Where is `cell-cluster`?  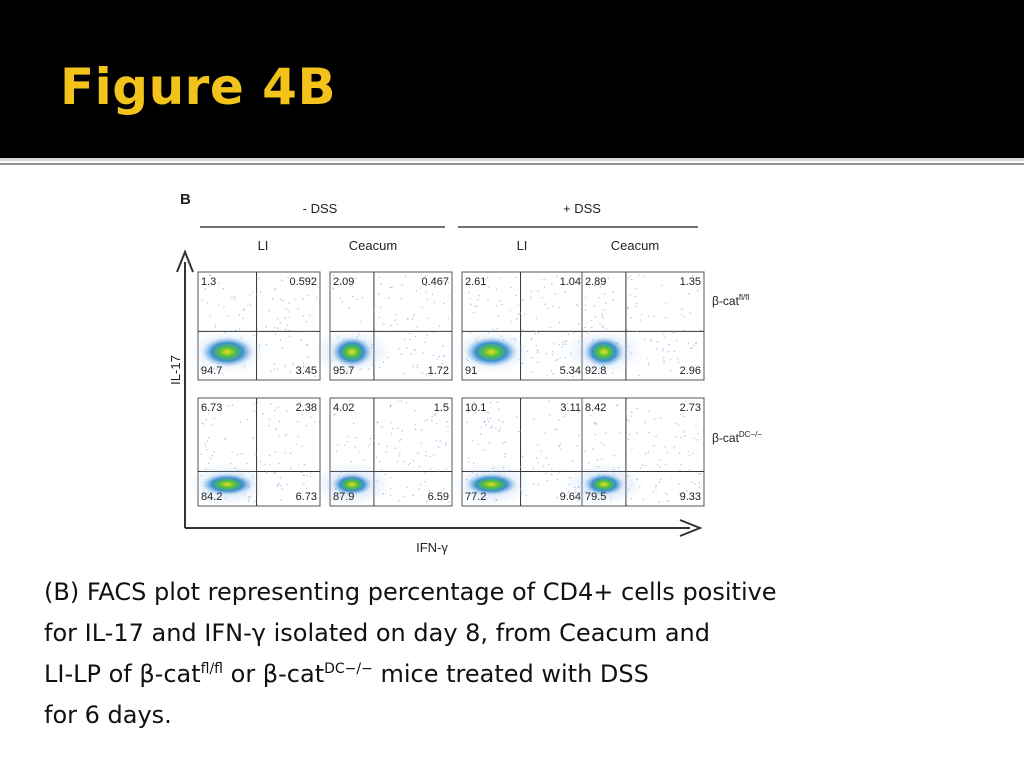 cell-cluster is located at coordinates (351, 351).